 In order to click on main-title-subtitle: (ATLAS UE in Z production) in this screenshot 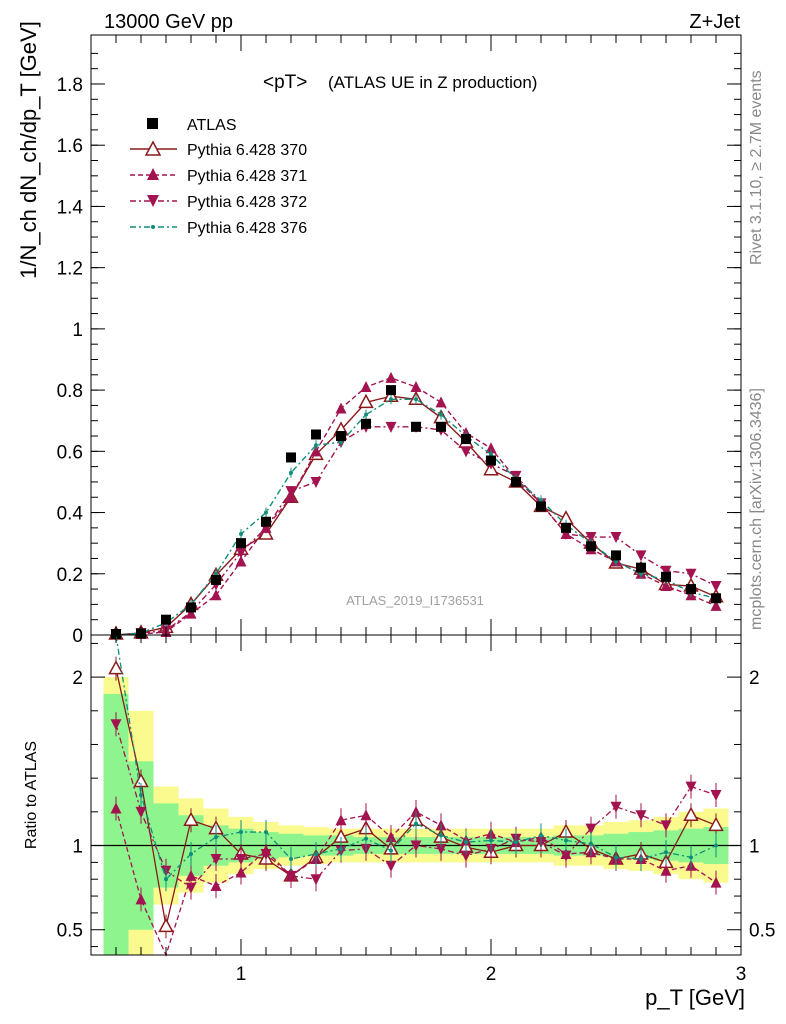, I will do `click(432, 82)`.